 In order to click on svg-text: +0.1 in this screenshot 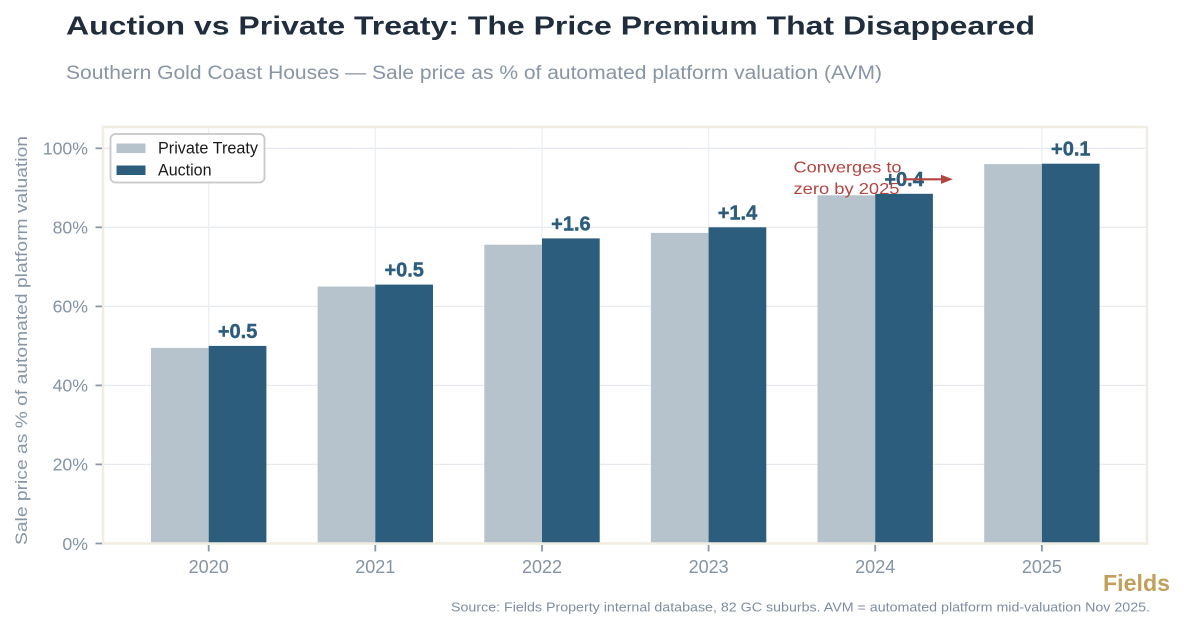, I will do `click(1071, 150)`.